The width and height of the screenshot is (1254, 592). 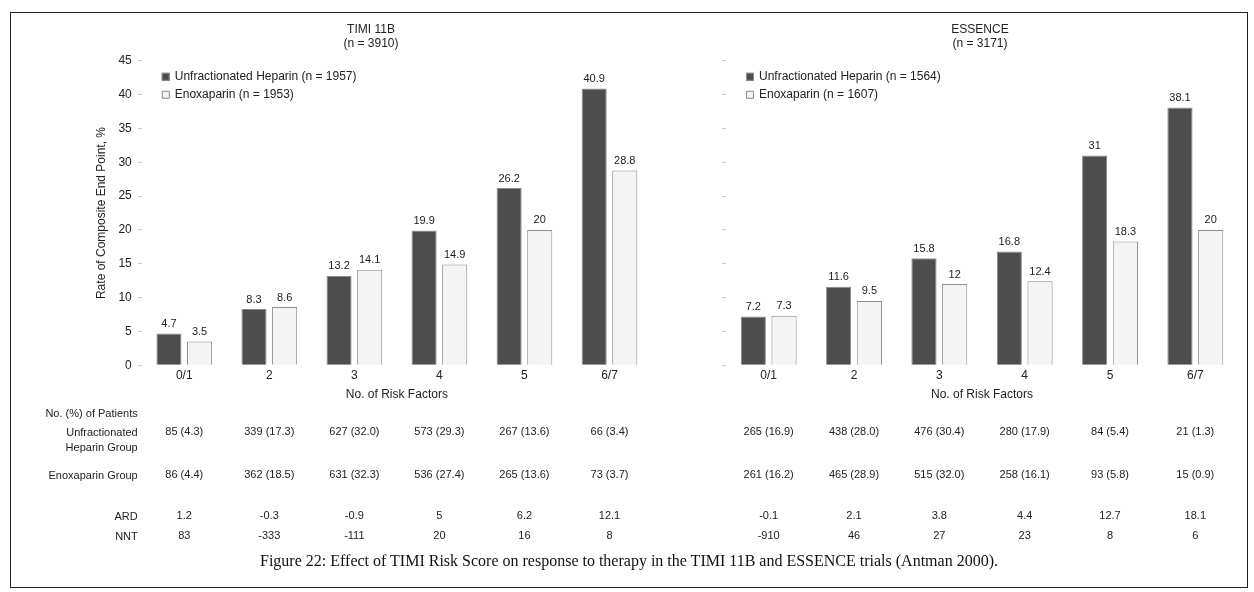 What do you see at coordinates (1024, 535) in the screenshot?
I see `text: 23` at bounding box center [1024, 535].